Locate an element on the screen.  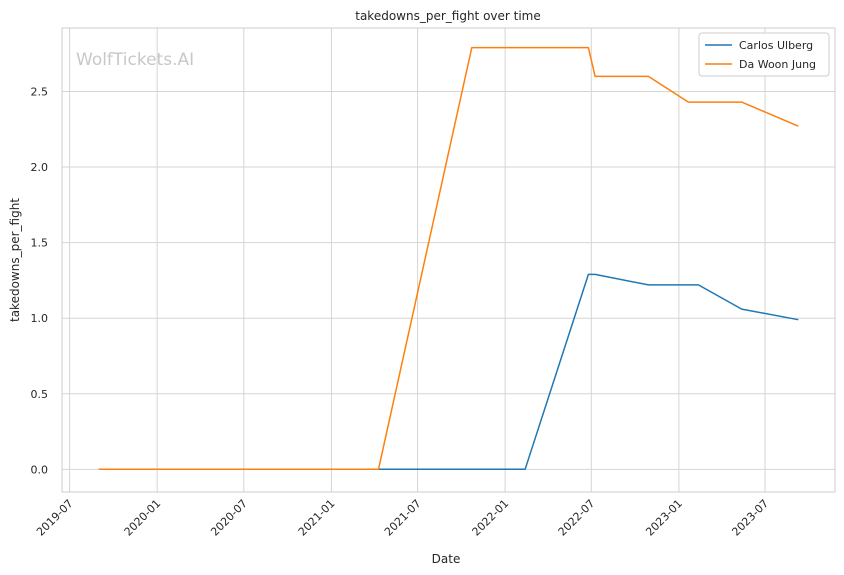
x-tick-label: 2022-01 is located at coordinates (491, 518).